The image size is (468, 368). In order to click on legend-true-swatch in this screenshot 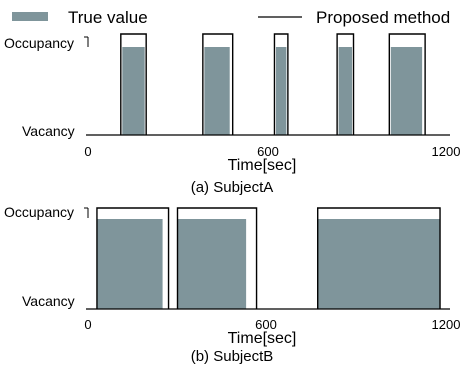, I will do `click(30, 16)`.